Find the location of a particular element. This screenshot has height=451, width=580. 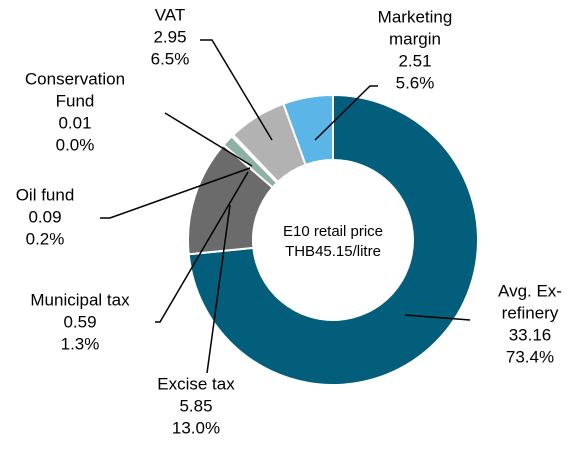

category-label: Oil fund is located at coordinates (45, 194).